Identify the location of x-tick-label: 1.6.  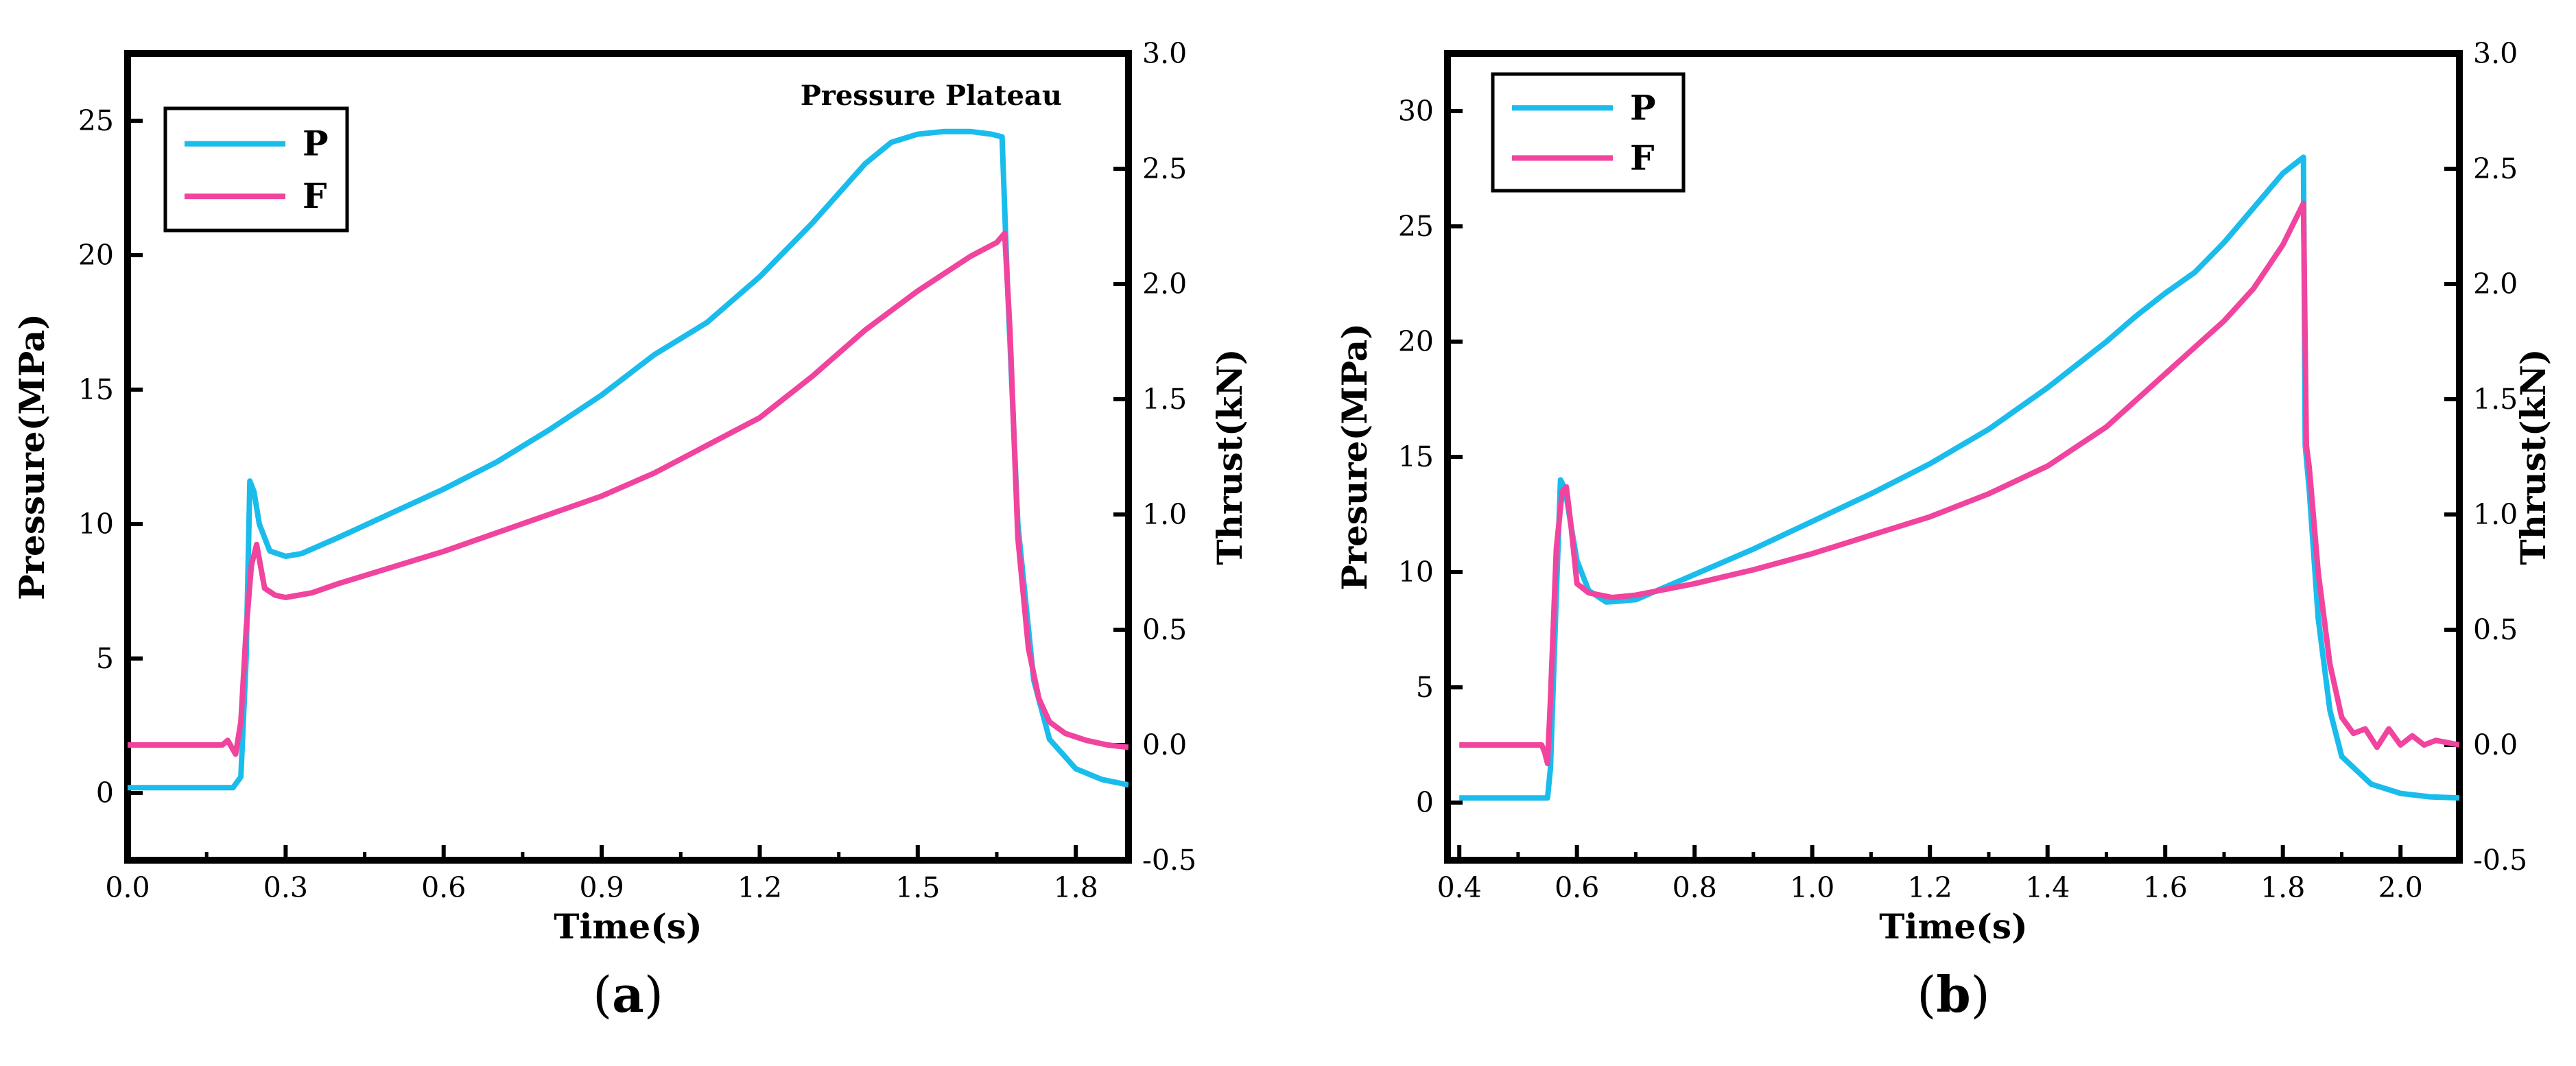
(2165, 888).